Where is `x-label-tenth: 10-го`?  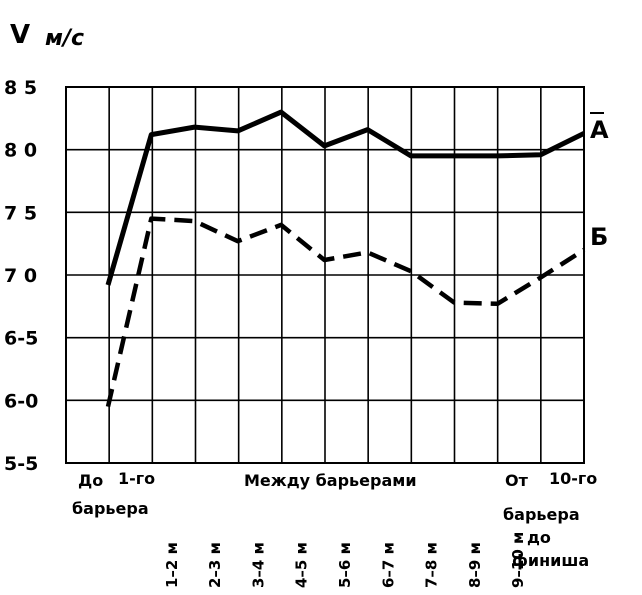
x-label-tenth: 10-го is located at coordinates (573, 478).